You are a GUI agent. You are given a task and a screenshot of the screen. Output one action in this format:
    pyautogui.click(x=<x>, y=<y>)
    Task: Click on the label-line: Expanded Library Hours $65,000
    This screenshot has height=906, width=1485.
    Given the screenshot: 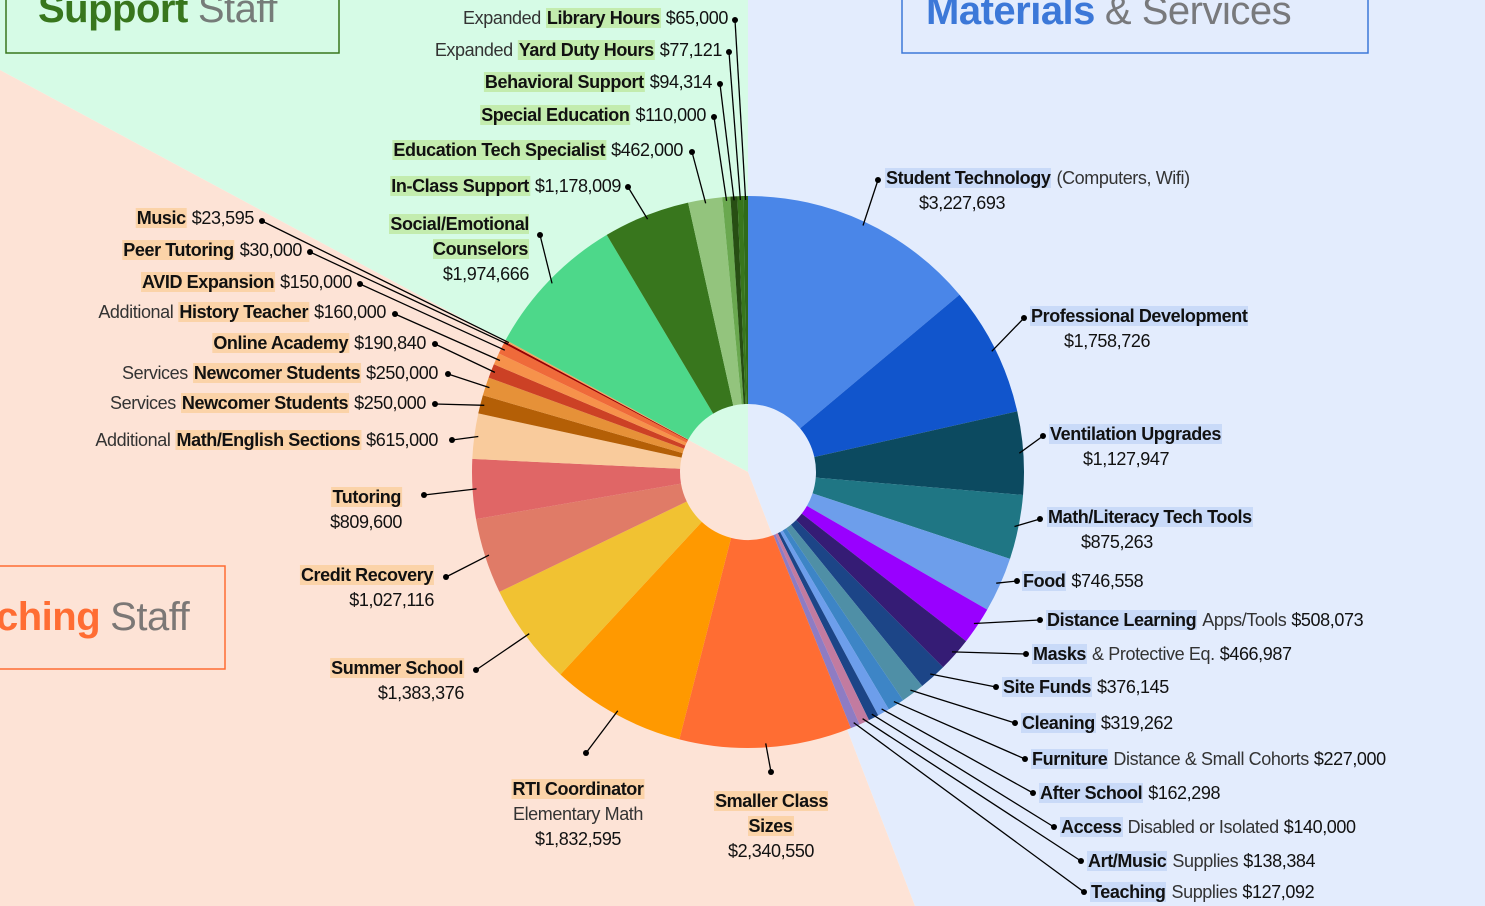 What is the action you would take?
    pyautogui.click(x=595, y=18)
    